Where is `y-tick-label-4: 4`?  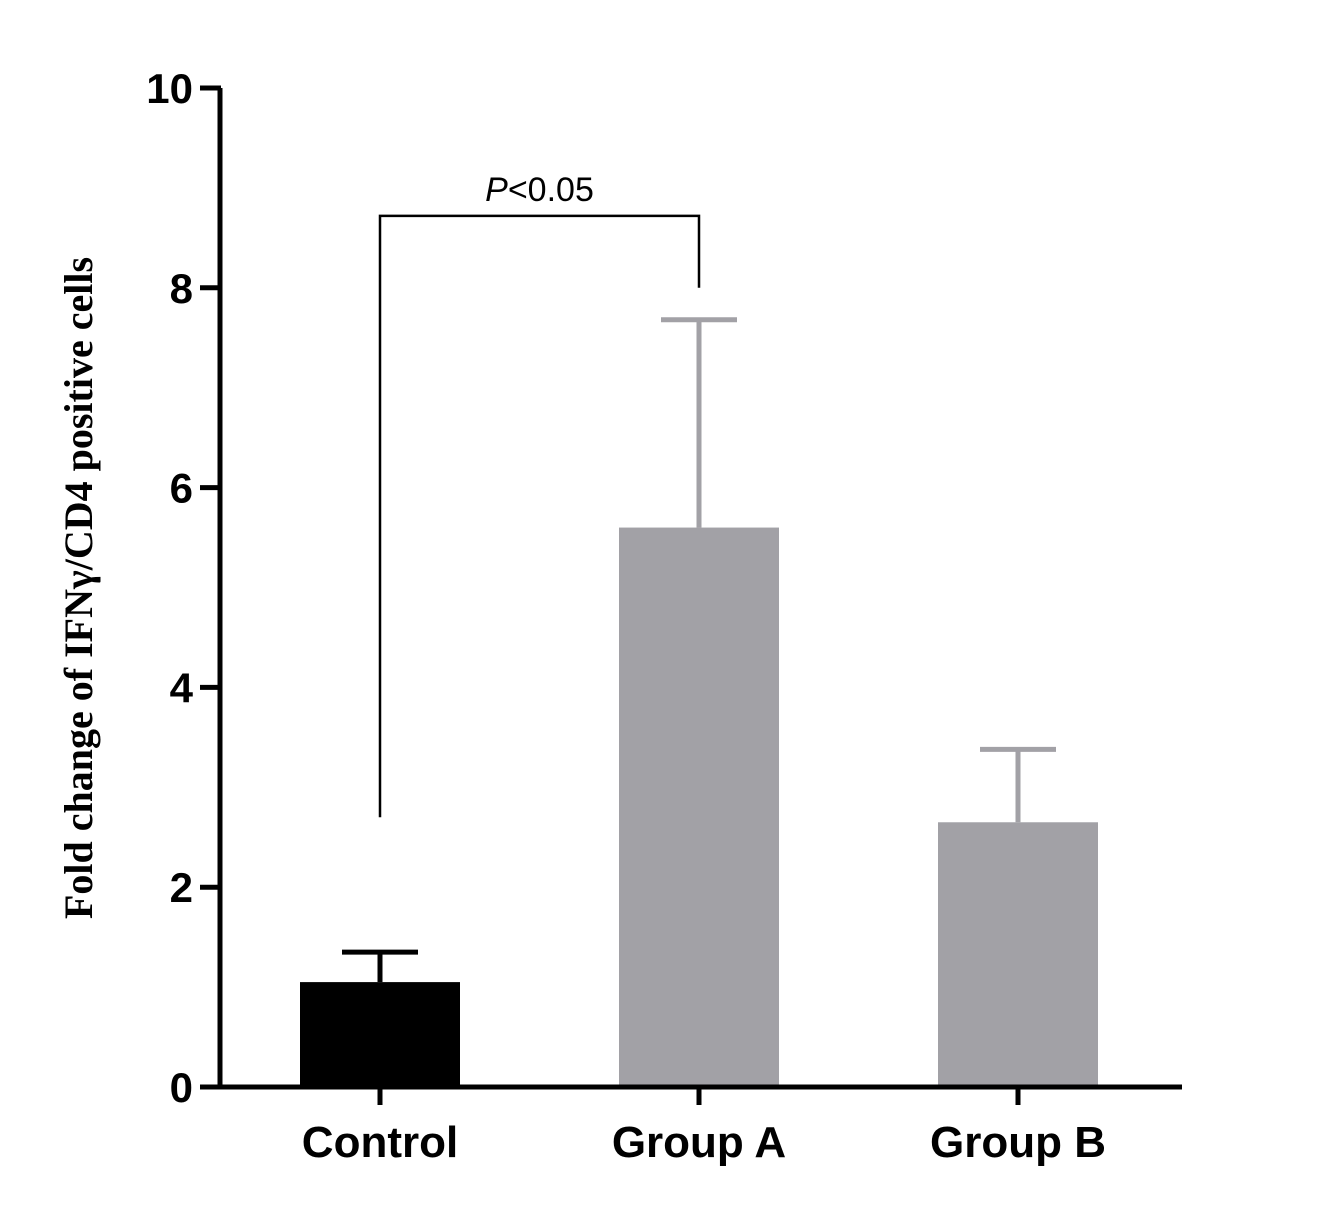
y-tick-label-4: 4 is located at coordinates (182, 687).